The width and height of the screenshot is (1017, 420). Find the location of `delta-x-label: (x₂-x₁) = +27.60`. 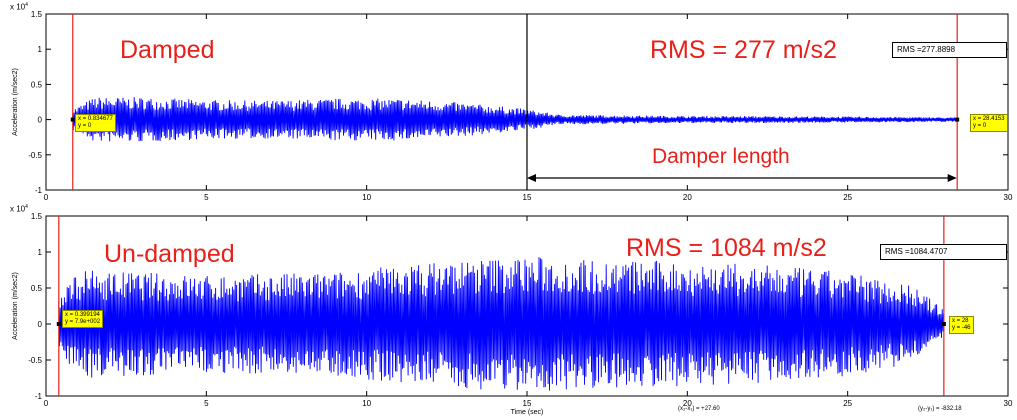

delta-x-label: (x₂-x₁) = +27.60 is located at coordinates (699, 409).